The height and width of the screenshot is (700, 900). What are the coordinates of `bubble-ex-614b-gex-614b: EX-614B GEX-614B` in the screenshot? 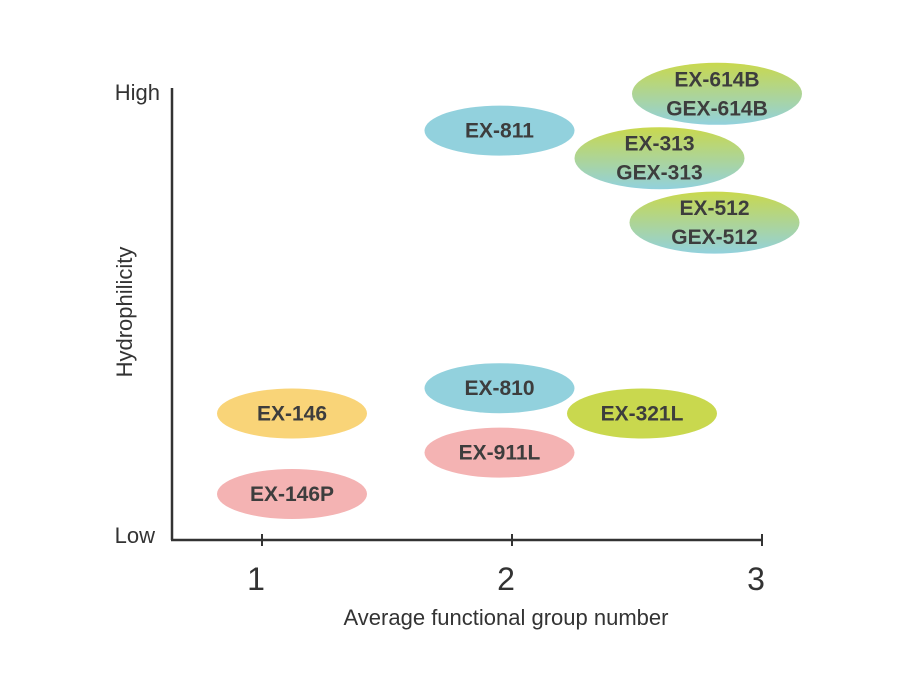 It's located at (717, 93).